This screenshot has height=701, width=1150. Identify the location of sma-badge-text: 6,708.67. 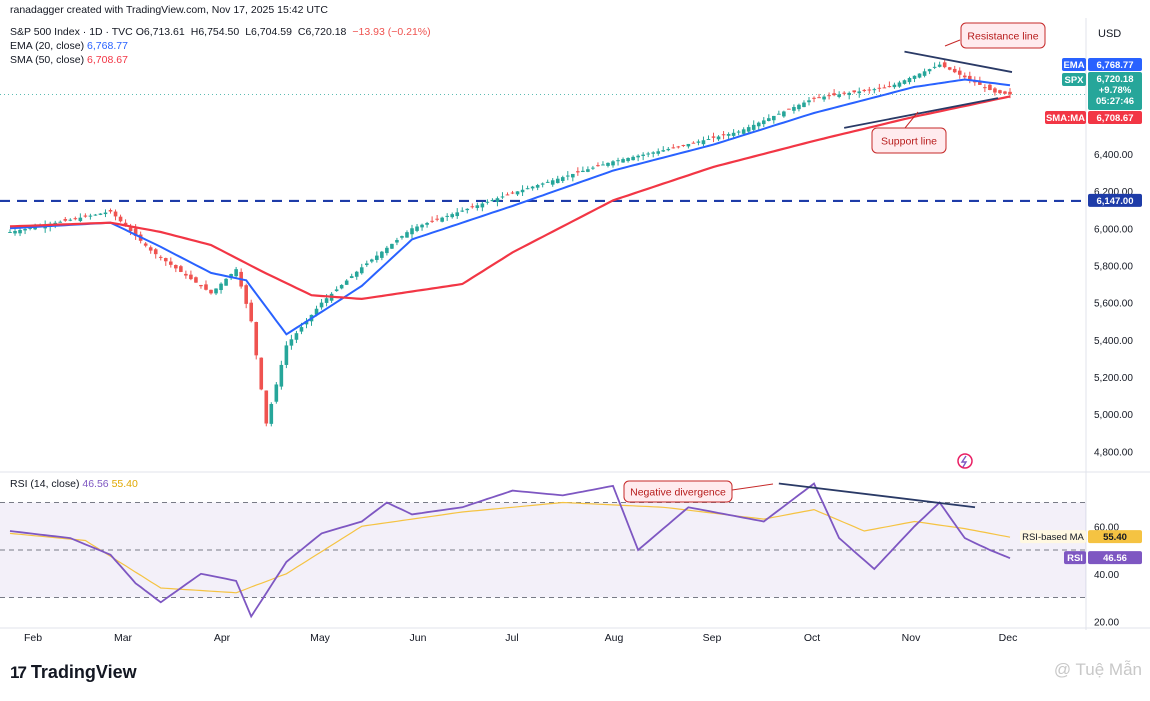
(1115, 118).